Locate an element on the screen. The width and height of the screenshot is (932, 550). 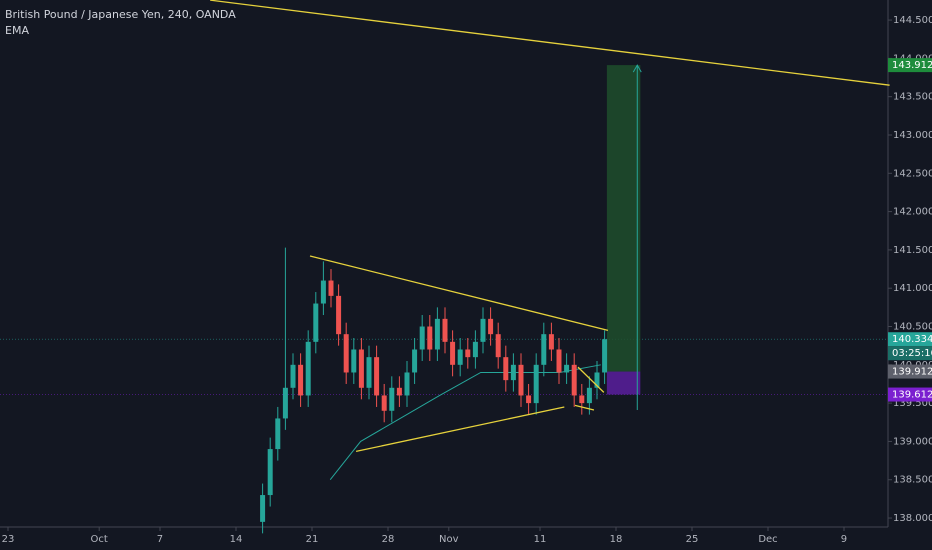
ema-line is located at coordinates (465, 422).